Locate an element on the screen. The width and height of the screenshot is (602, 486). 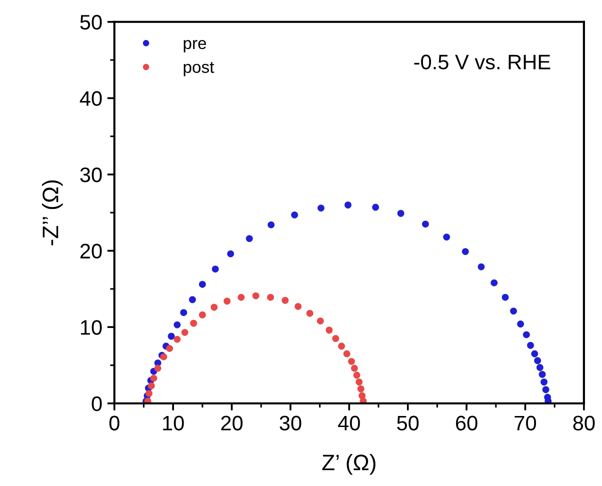
x-tick-label: 10 is located at coordinates (173, 423).